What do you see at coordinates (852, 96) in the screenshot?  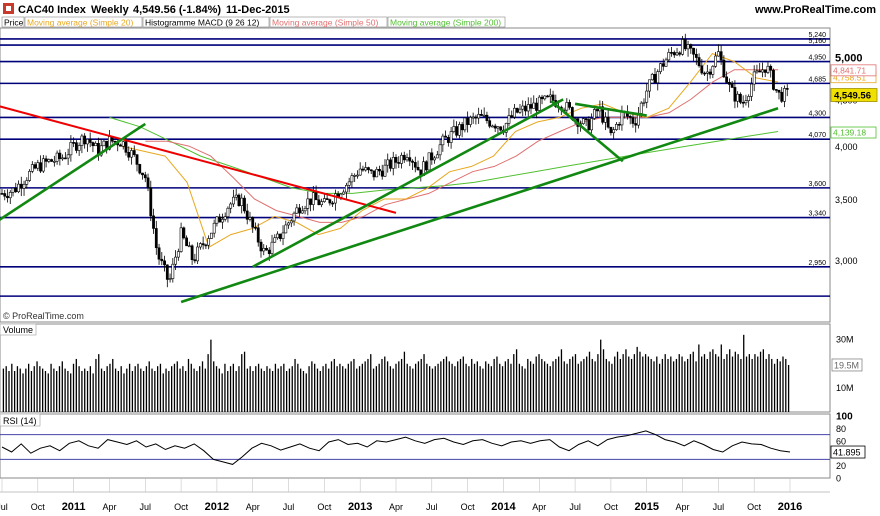 I see `last-price-text: 4,549.56` at bounding box center [852, 96].